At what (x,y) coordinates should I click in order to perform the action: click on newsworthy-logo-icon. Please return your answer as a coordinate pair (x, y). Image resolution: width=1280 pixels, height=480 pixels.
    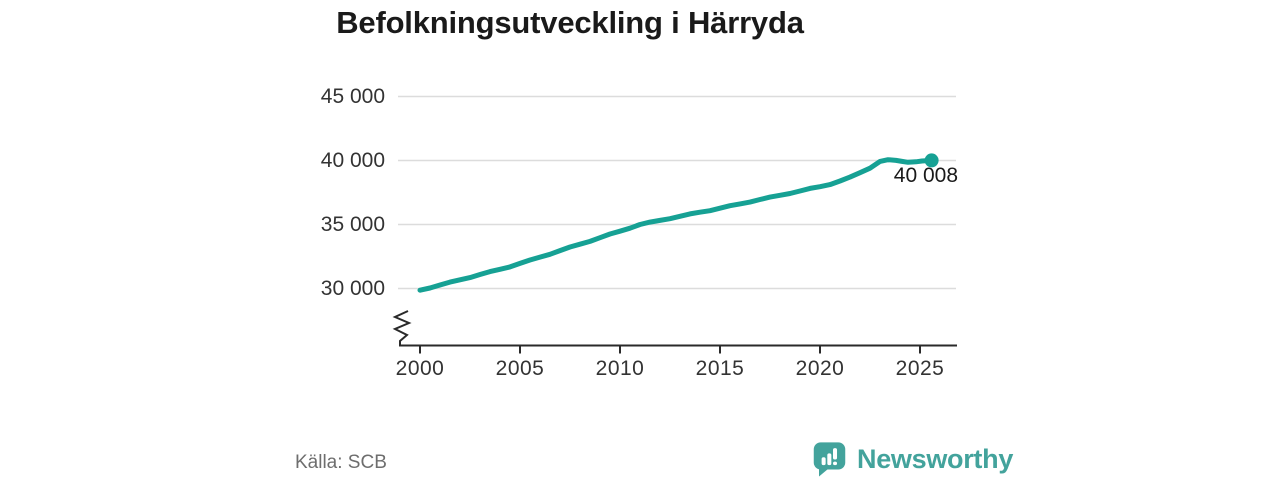
    Looking at the image, I should click on (829, 459).